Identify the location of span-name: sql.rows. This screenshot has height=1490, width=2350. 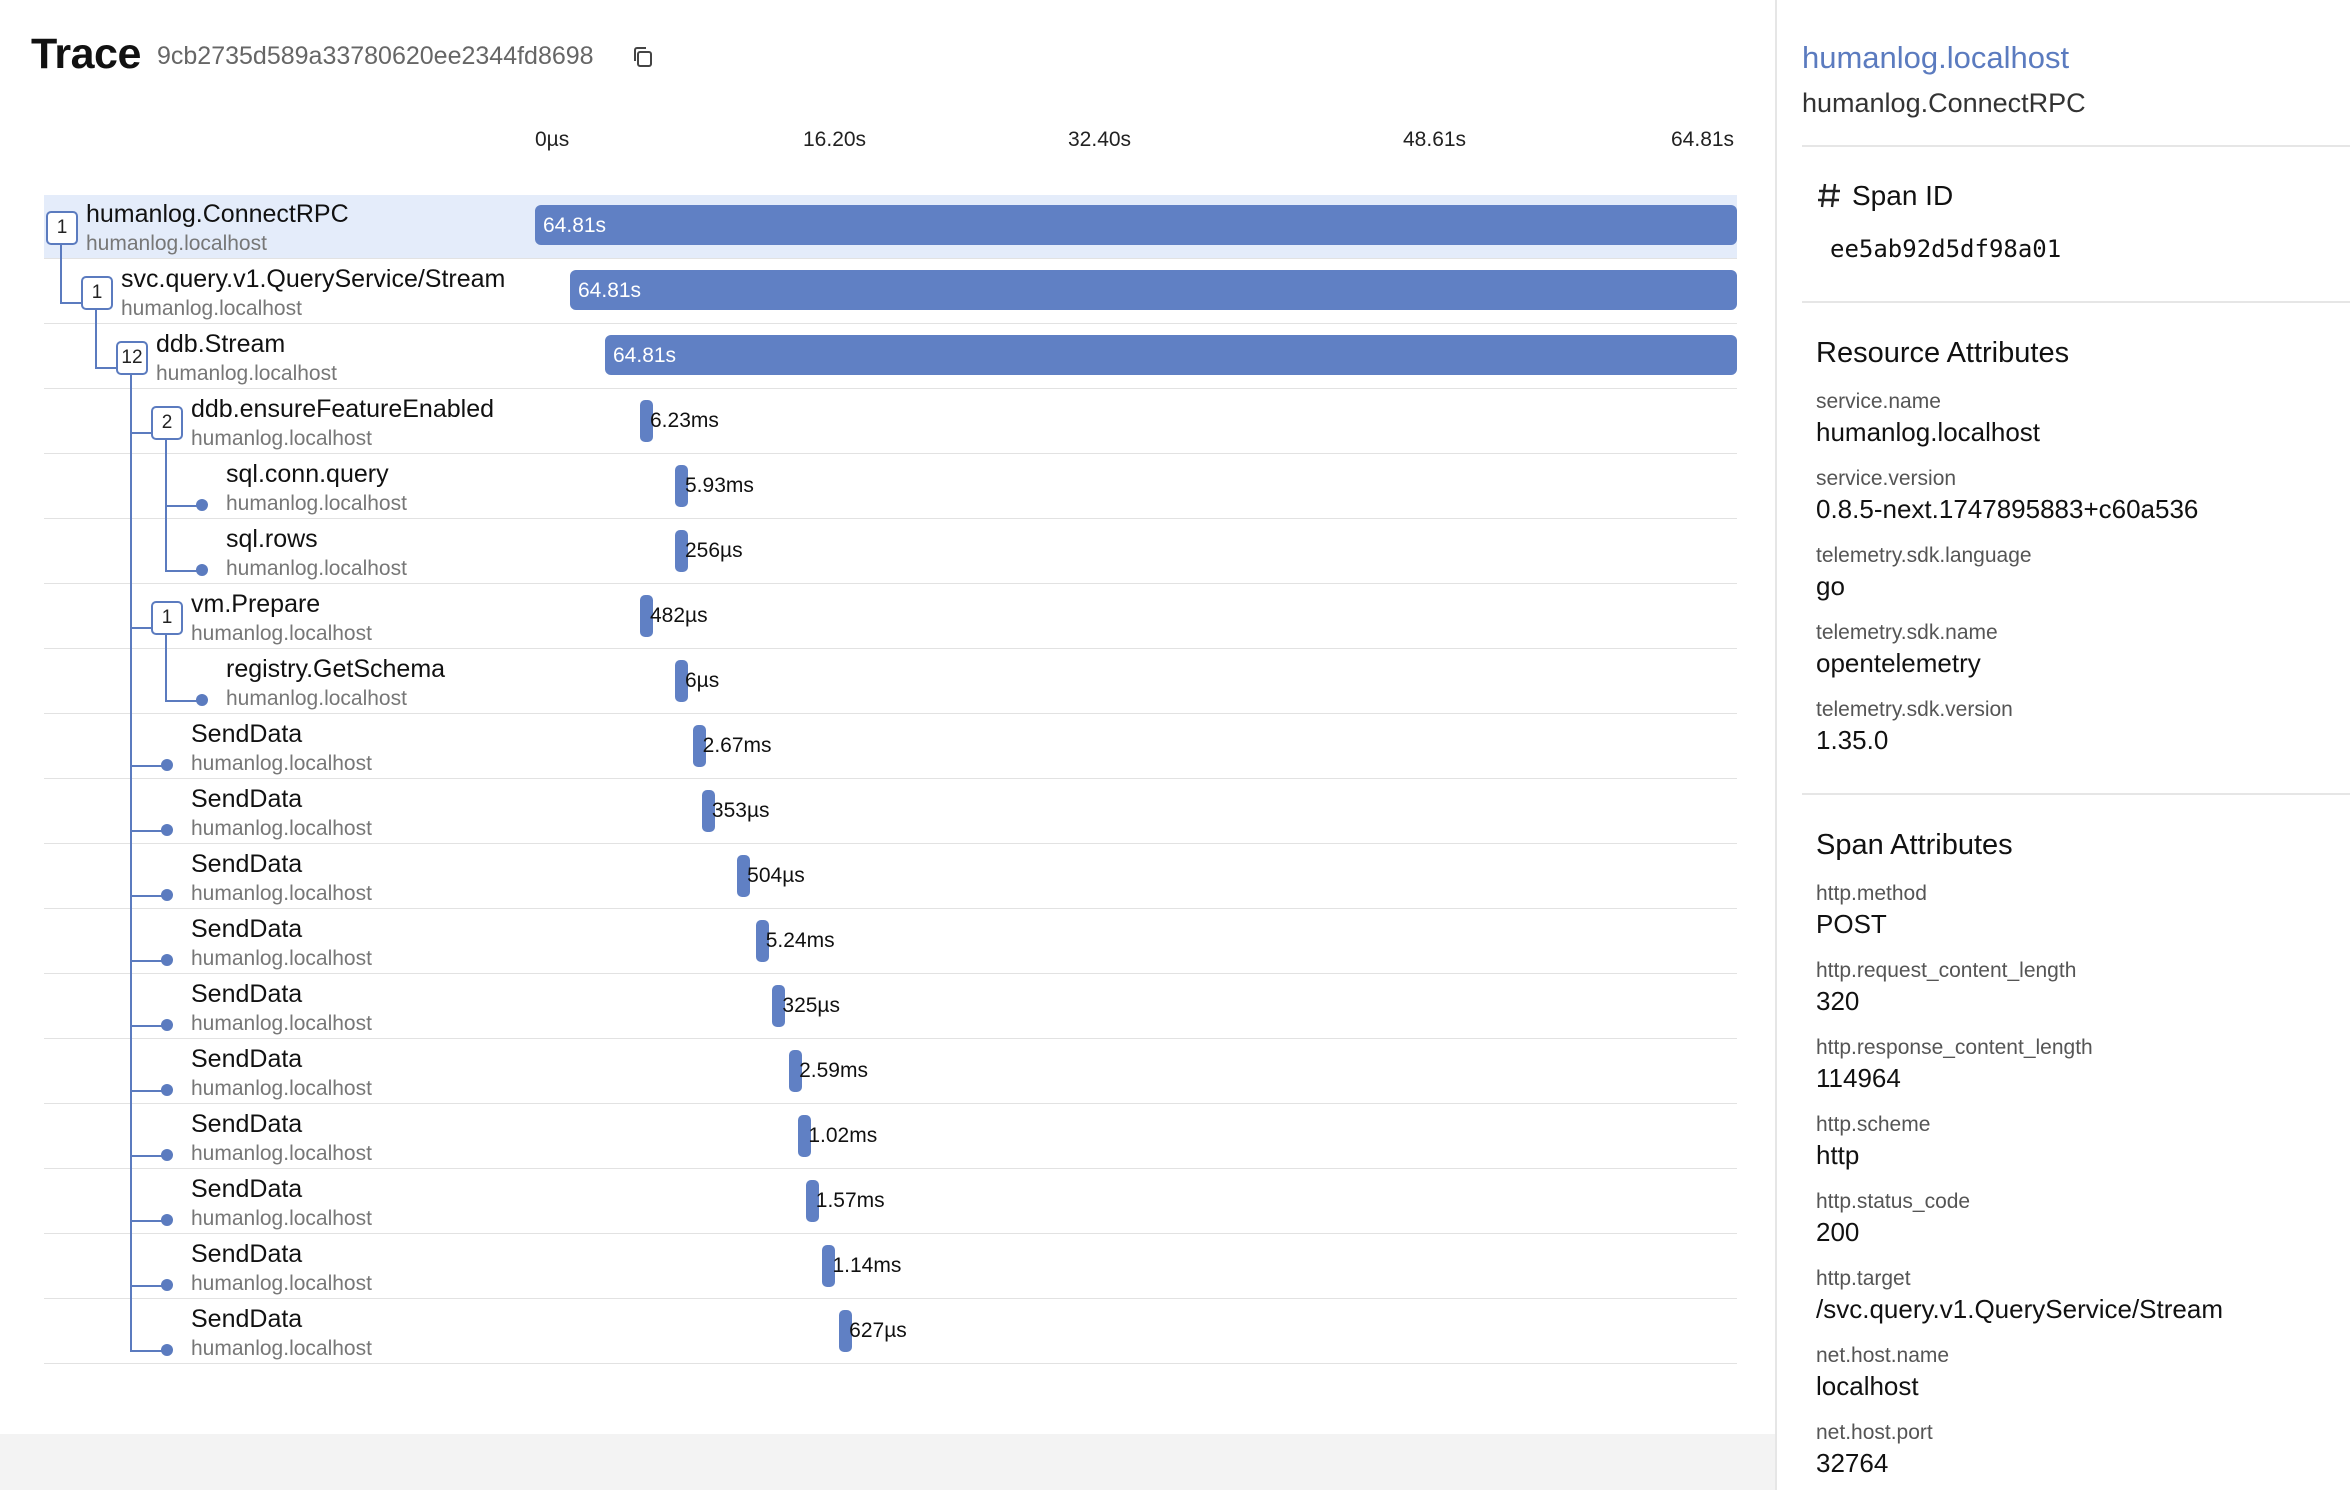
(272, 539).